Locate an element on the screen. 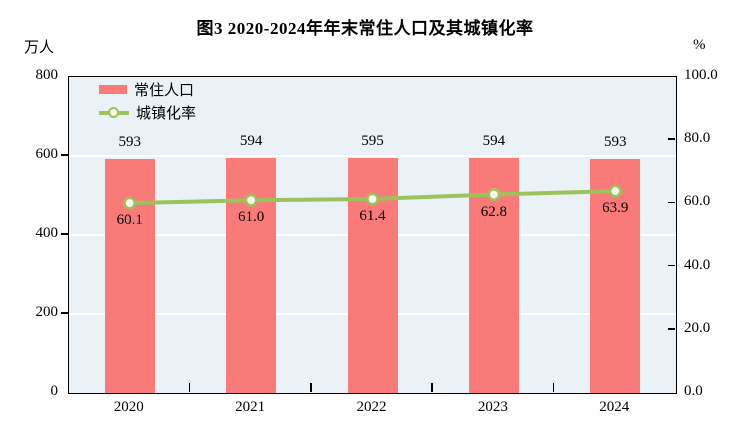  legend-item-urbanization: 城镇化率 is located at coordinates (147, 112).